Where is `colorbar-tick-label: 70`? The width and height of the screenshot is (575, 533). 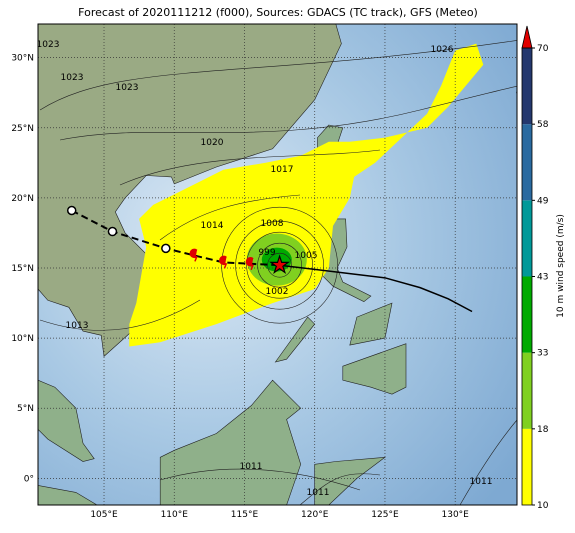 colorbar-tick-label: 70 is located at coordinates (543, 49).